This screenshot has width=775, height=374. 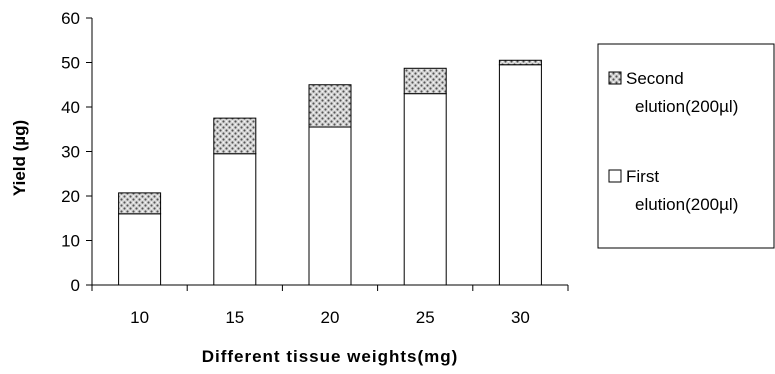 What do you see at coordinates (70, 107) in the screenshot?
I see `y-tick-label: 40` at bounding box center [70, 107].